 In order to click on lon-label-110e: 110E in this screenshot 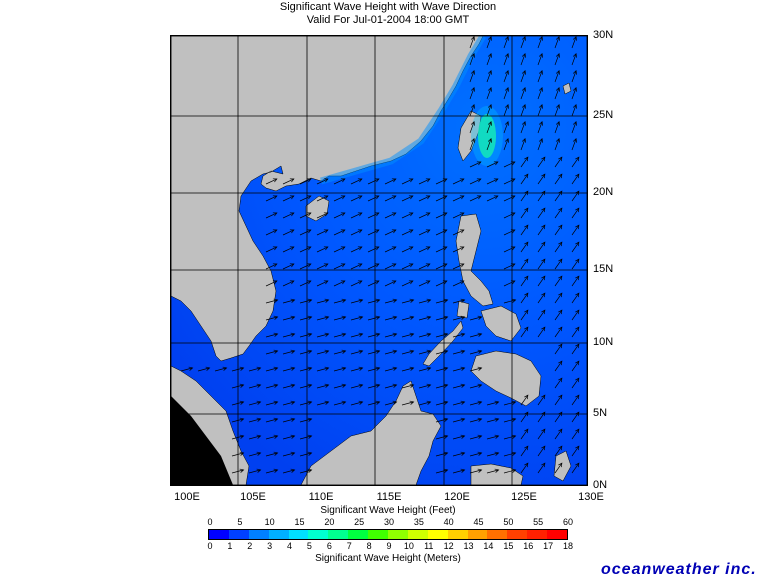, I will do `click(321, 497)`.